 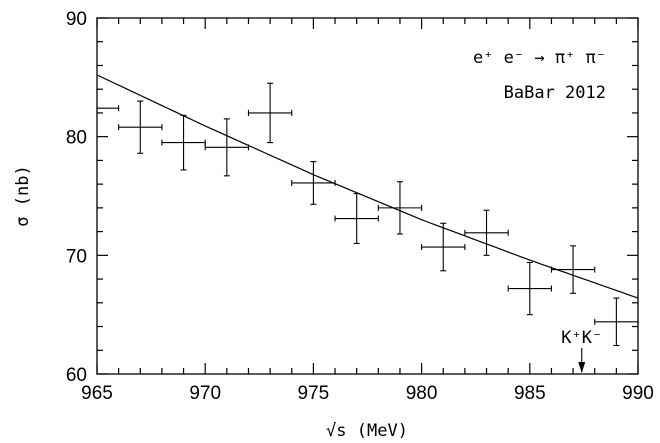 What do you see at coordinates (530, 393) in the screenshot?
I see `x-tick-label: 985` at bounding box center [530, 393].